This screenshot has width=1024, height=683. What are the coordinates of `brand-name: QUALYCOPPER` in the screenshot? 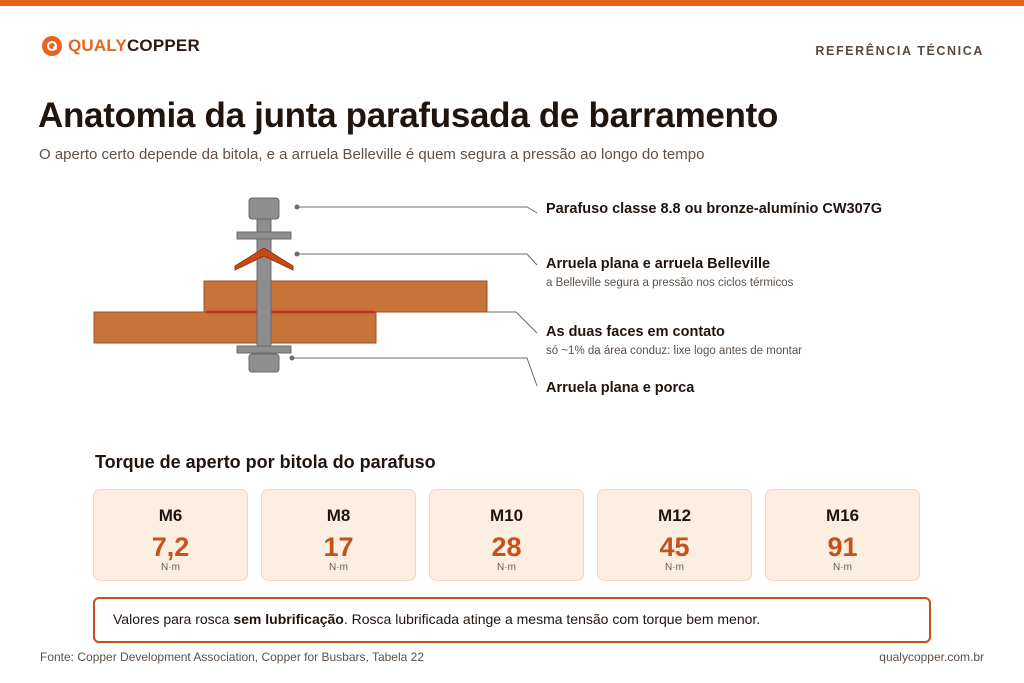 It's located at (134, 46).